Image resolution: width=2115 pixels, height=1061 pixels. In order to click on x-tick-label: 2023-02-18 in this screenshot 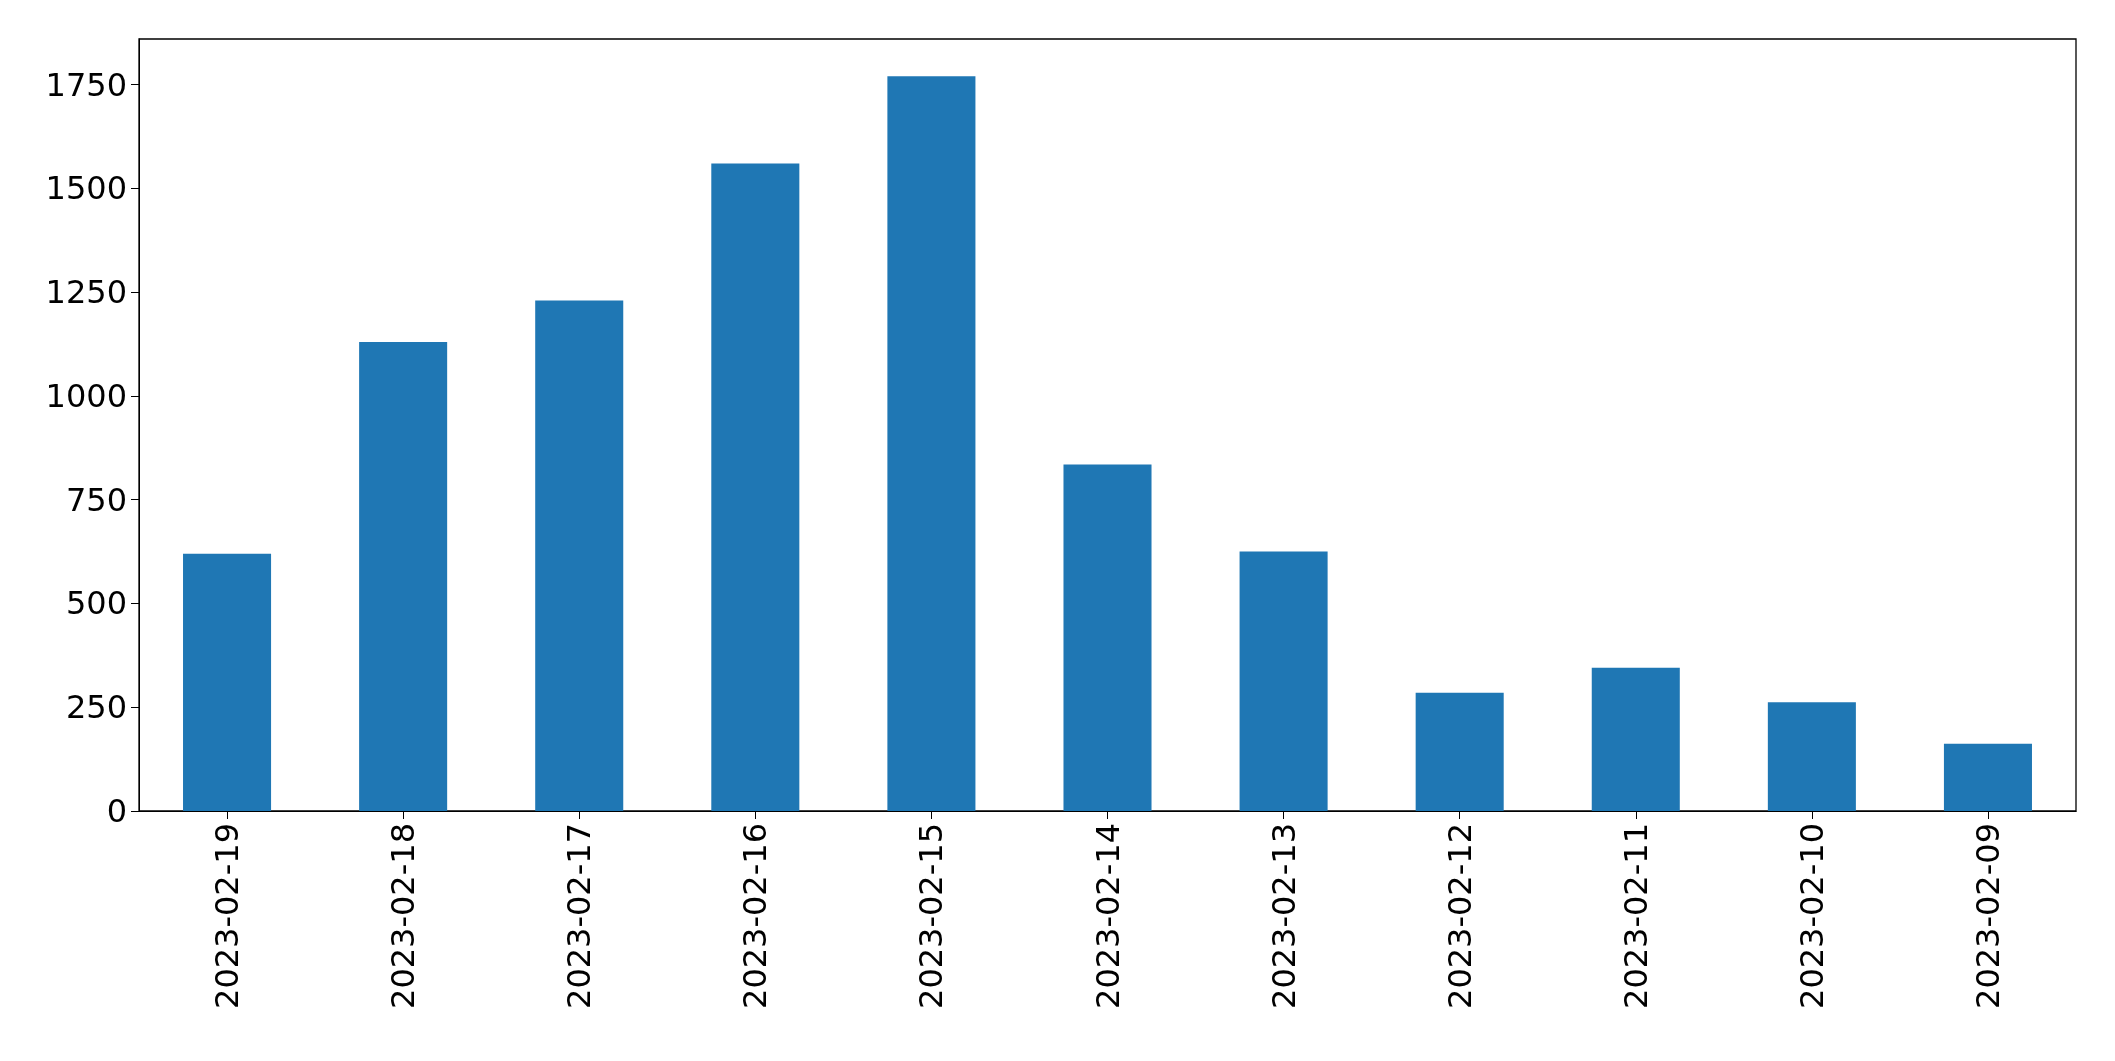, I will do `click(403, 916)`.